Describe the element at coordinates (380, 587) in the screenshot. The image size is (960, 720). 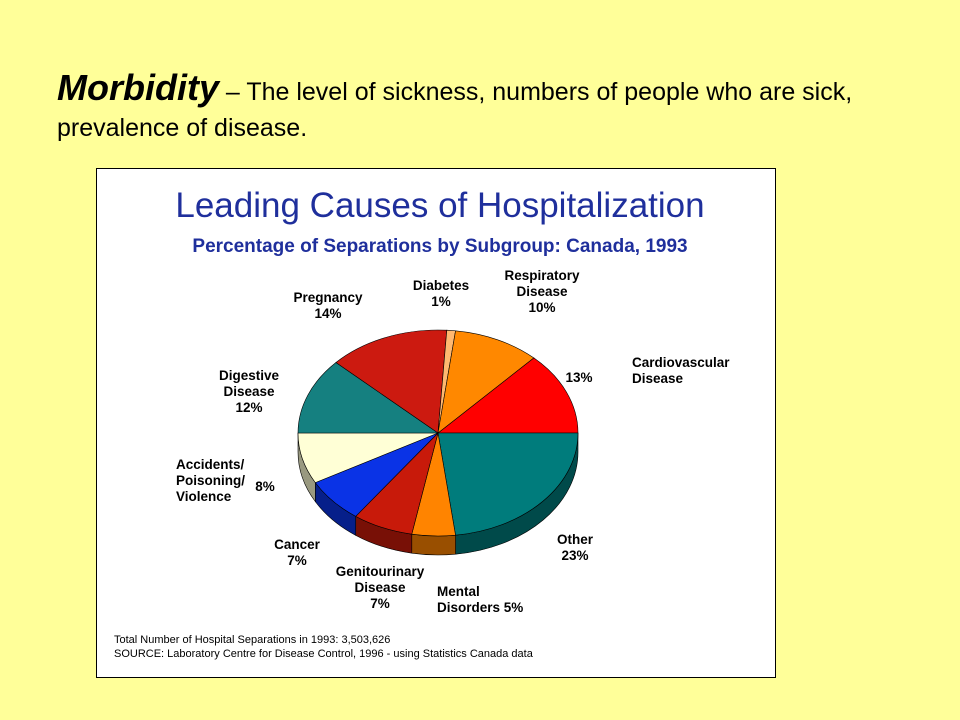
I see `slice-label-4: Genitourinary Disease 7%` at that location.